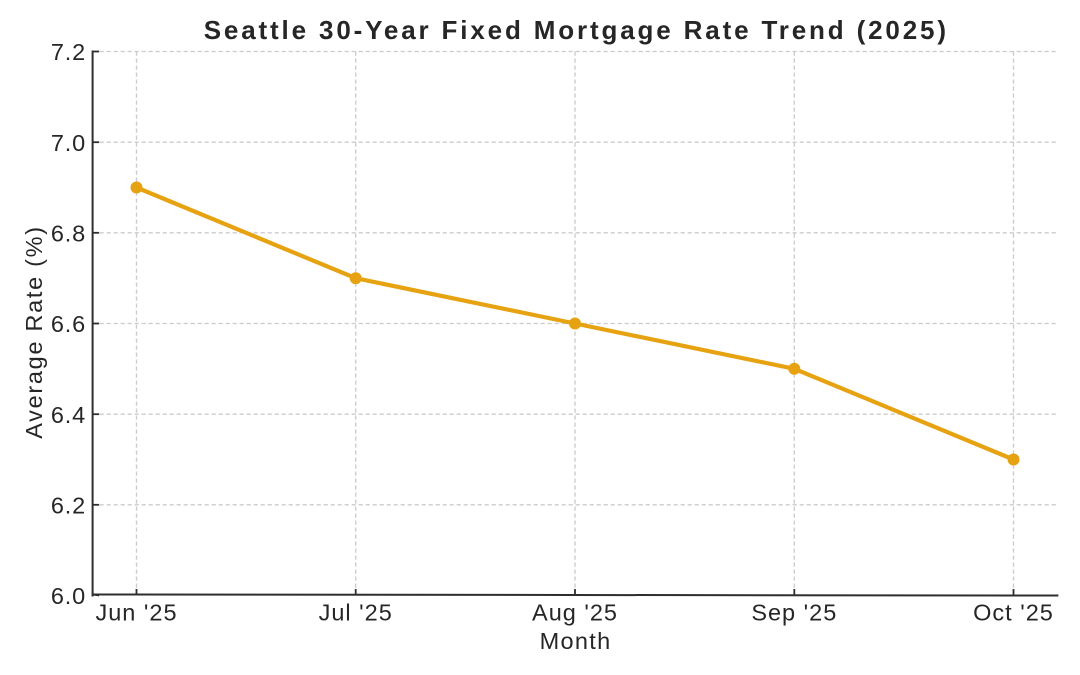  I want to click on svg-text: 7.0, so click(68, 143).